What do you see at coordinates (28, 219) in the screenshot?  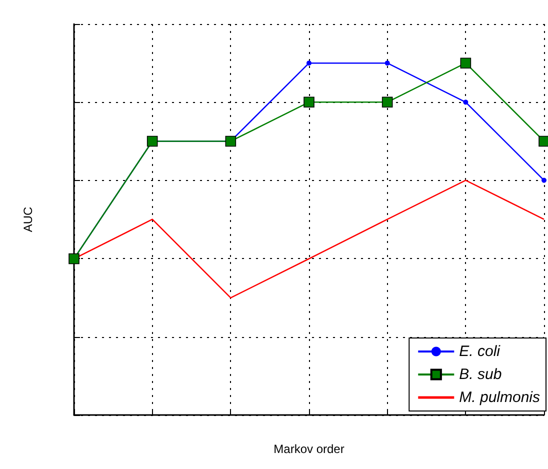 I see `y-axis-title: AUC` at bounding box center [28, 219].